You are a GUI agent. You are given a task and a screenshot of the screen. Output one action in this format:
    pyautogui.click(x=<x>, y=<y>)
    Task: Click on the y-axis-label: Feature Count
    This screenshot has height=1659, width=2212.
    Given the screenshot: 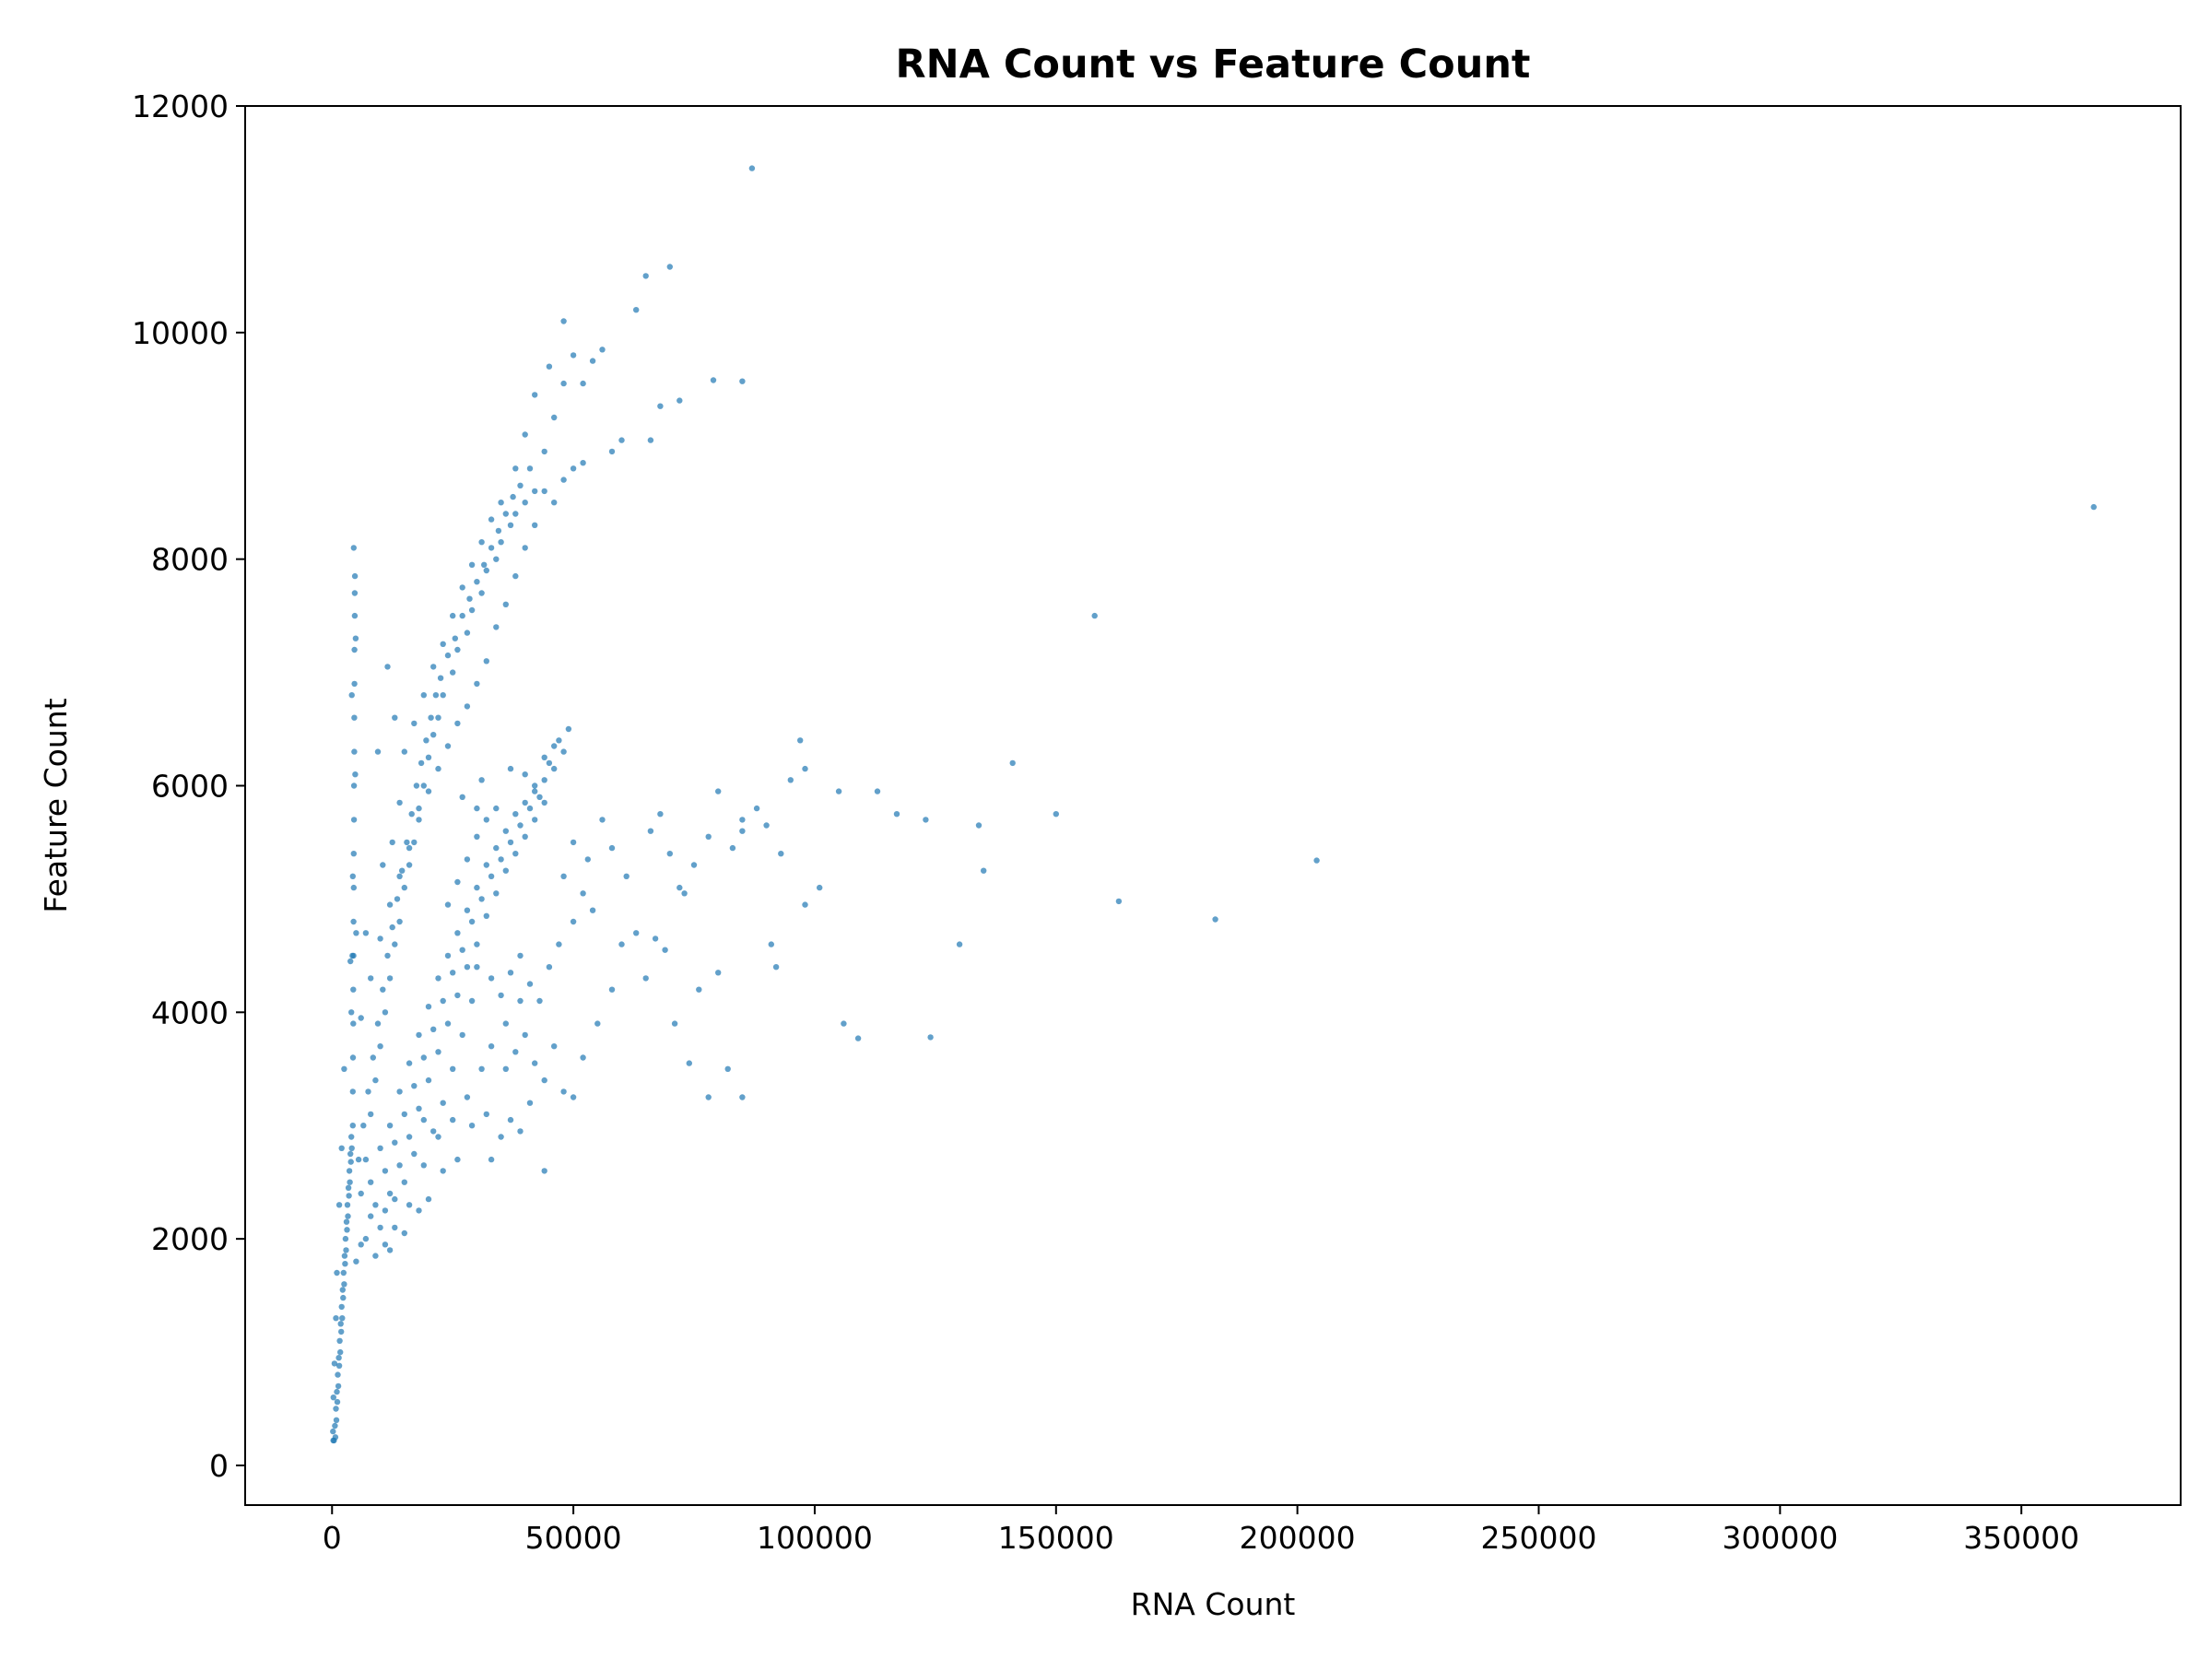 What is the action you would take?
    pyautogui.click(x=56, y=805)
    